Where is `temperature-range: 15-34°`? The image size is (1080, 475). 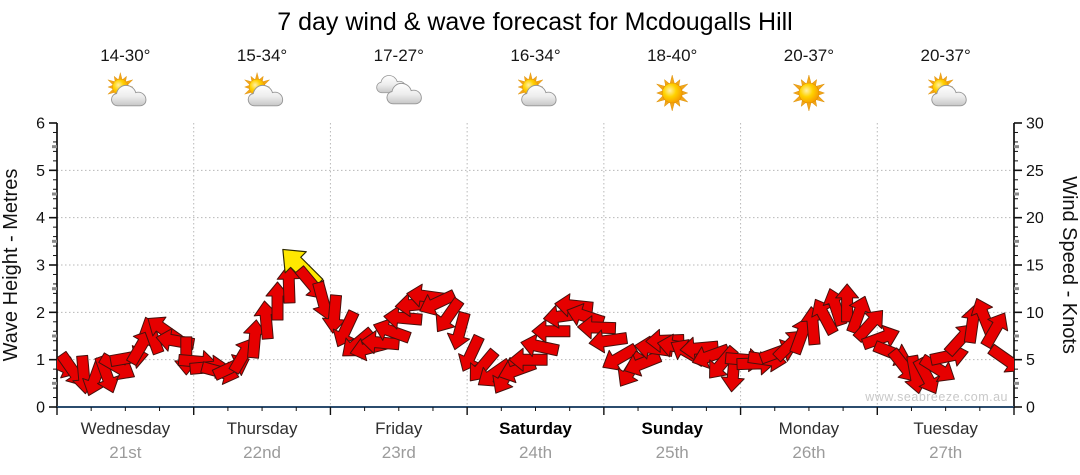
temperature-range: 15-34° is located at coordinates (262, 55).